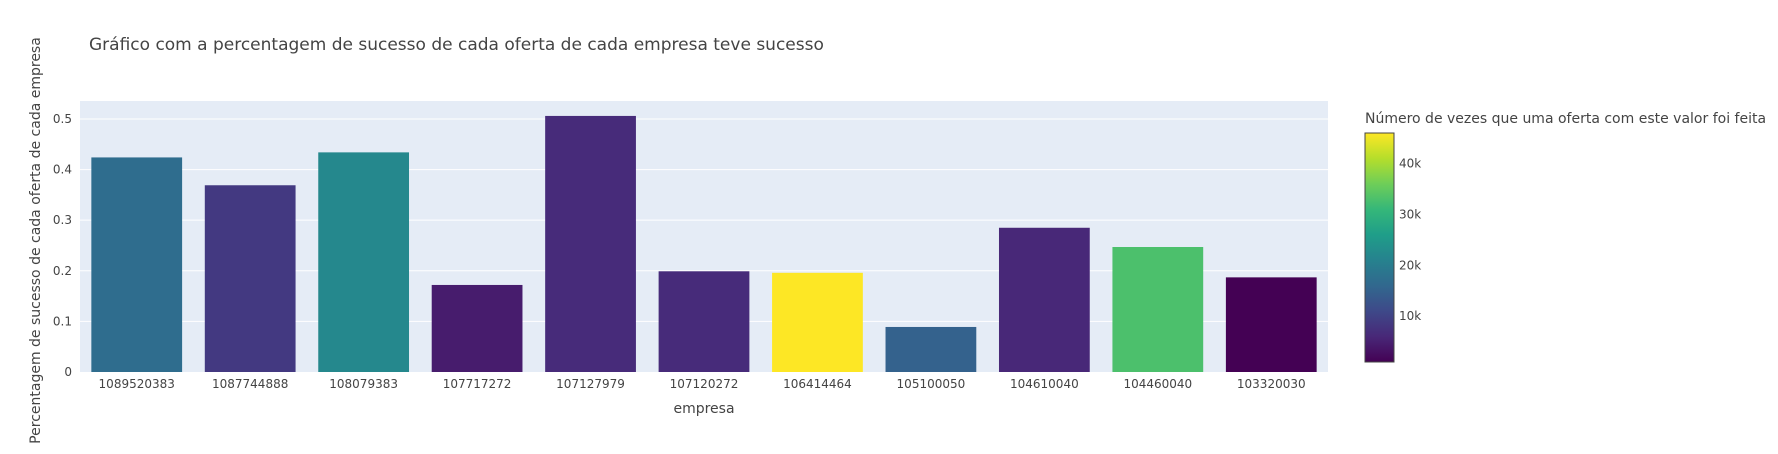  Describe the element at coordinates (1379, 247) in the screenshot. I see `colorbar` at that location.